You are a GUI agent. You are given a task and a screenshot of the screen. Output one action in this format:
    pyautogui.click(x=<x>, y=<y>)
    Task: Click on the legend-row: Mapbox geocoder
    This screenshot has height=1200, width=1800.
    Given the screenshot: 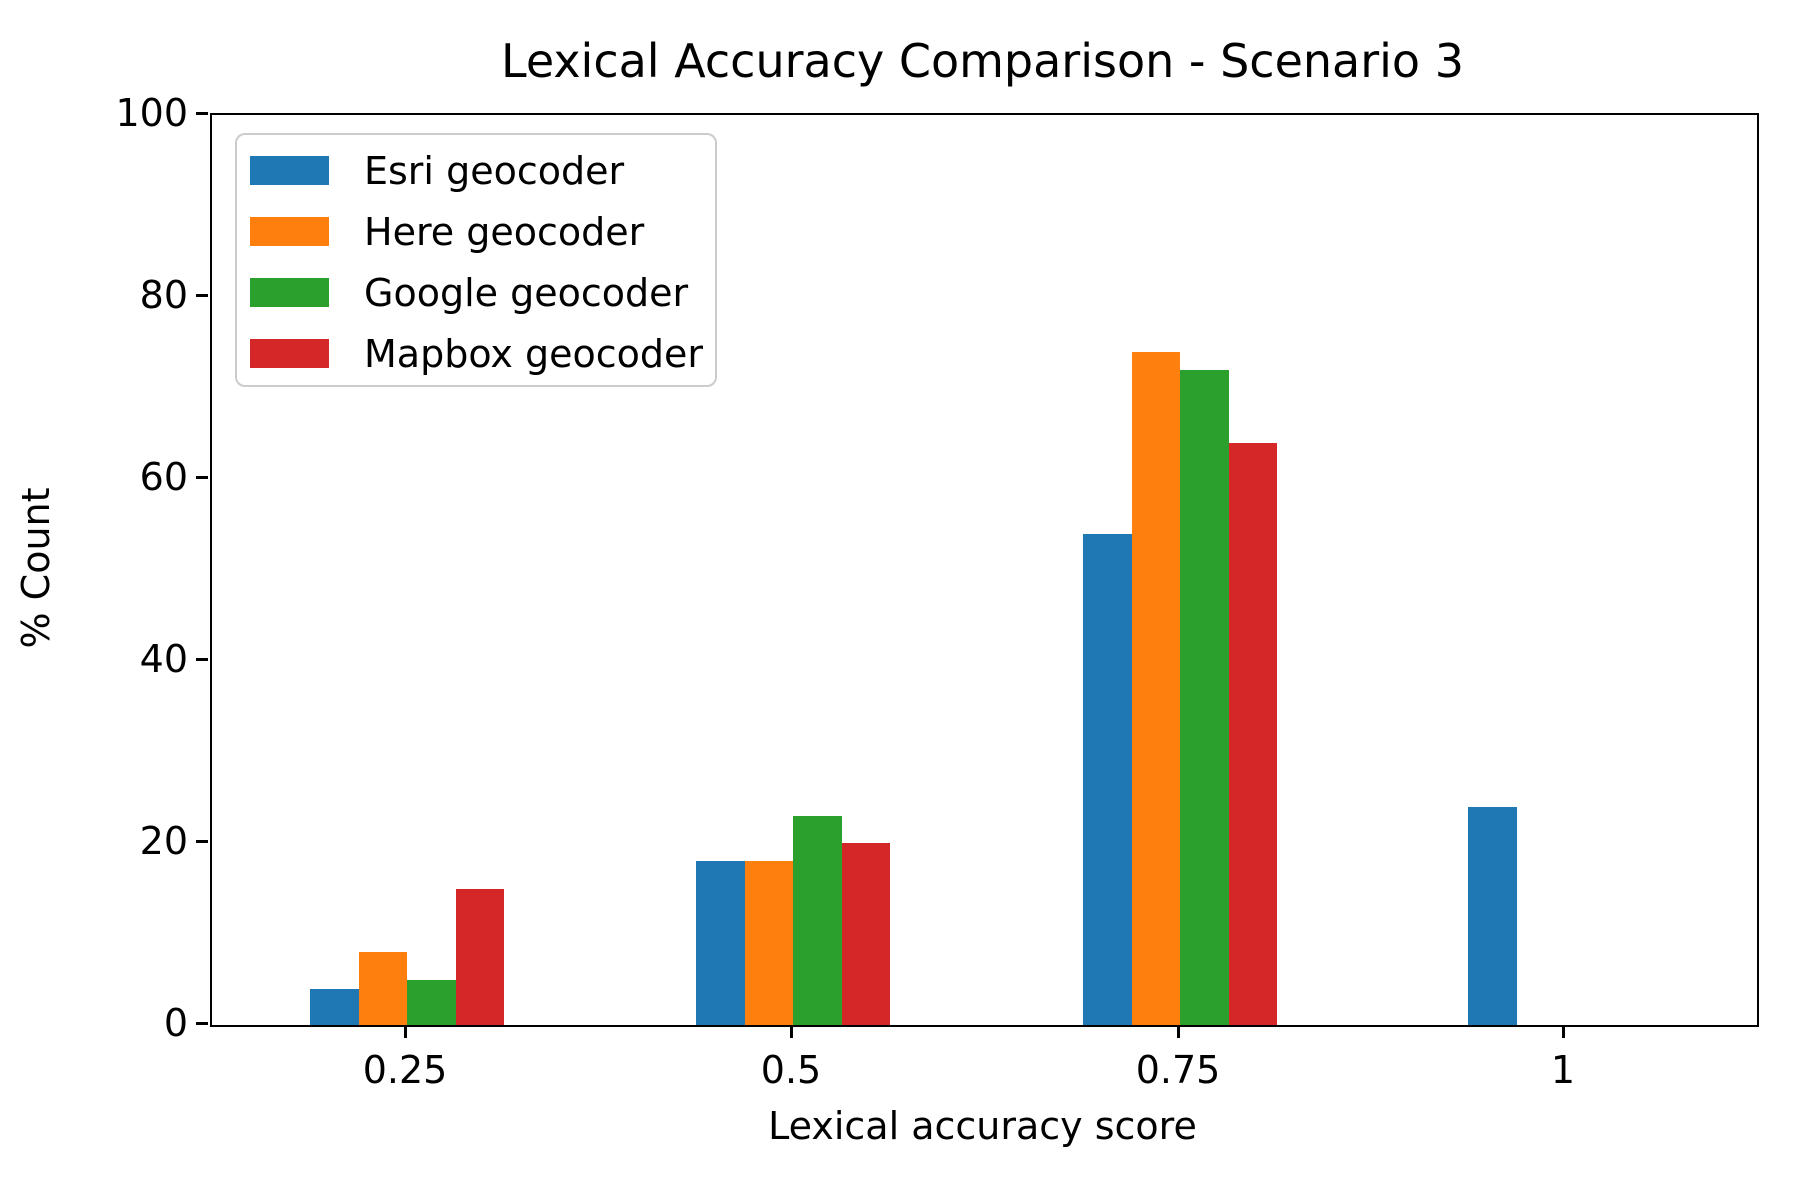 What is the action you would take?
    pyautogui.click(x=482, y=353)
    